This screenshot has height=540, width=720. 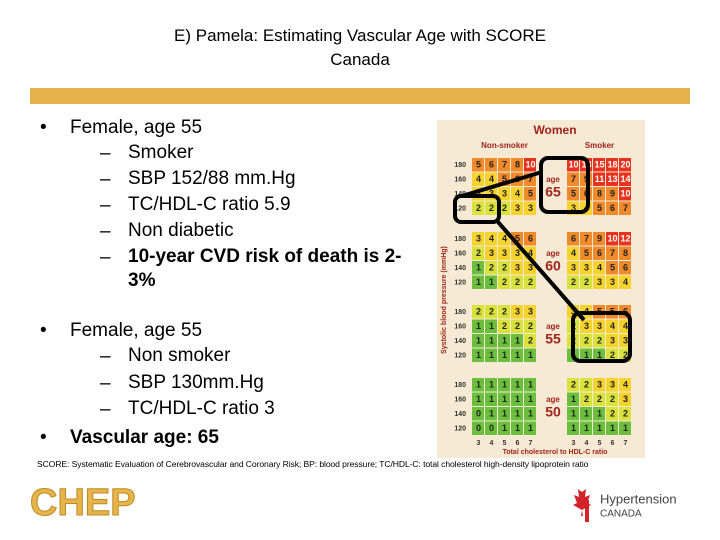 What do you see at coordinates (612, 179) in the screenshot?
I see `risk-value: 13` at bounding box center [612, 179].